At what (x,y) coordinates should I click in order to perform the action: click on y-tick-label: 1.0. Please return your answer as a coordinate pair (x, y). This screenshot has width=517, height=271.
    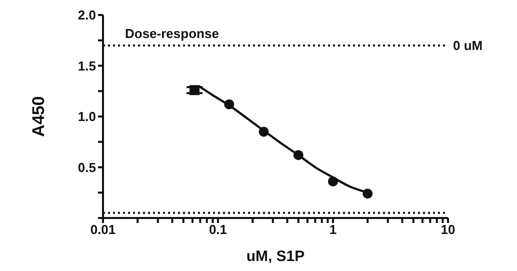
    Looking at the image, I should click on (87, 116).